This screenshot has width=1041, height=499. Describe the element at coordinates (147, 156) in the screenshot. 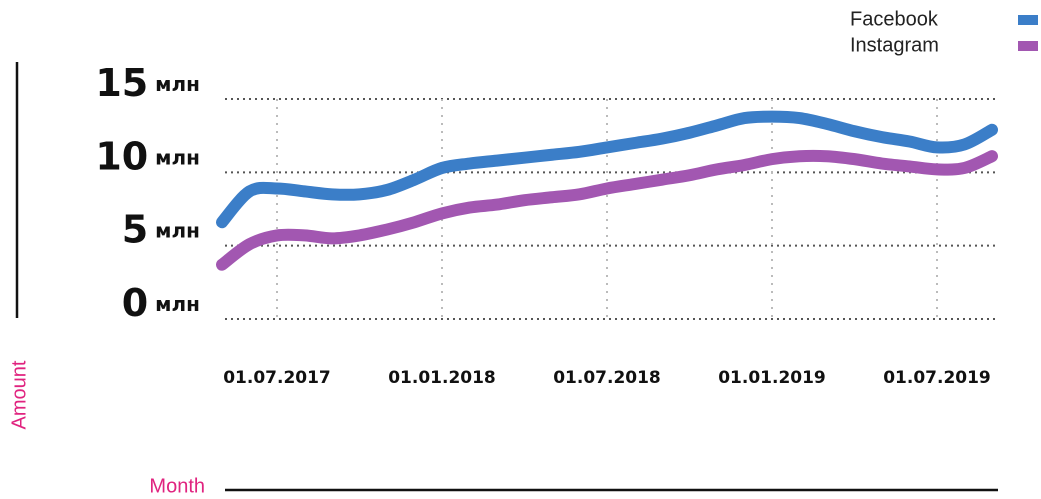

I see `y-tick-label: 10 млн` at that location.